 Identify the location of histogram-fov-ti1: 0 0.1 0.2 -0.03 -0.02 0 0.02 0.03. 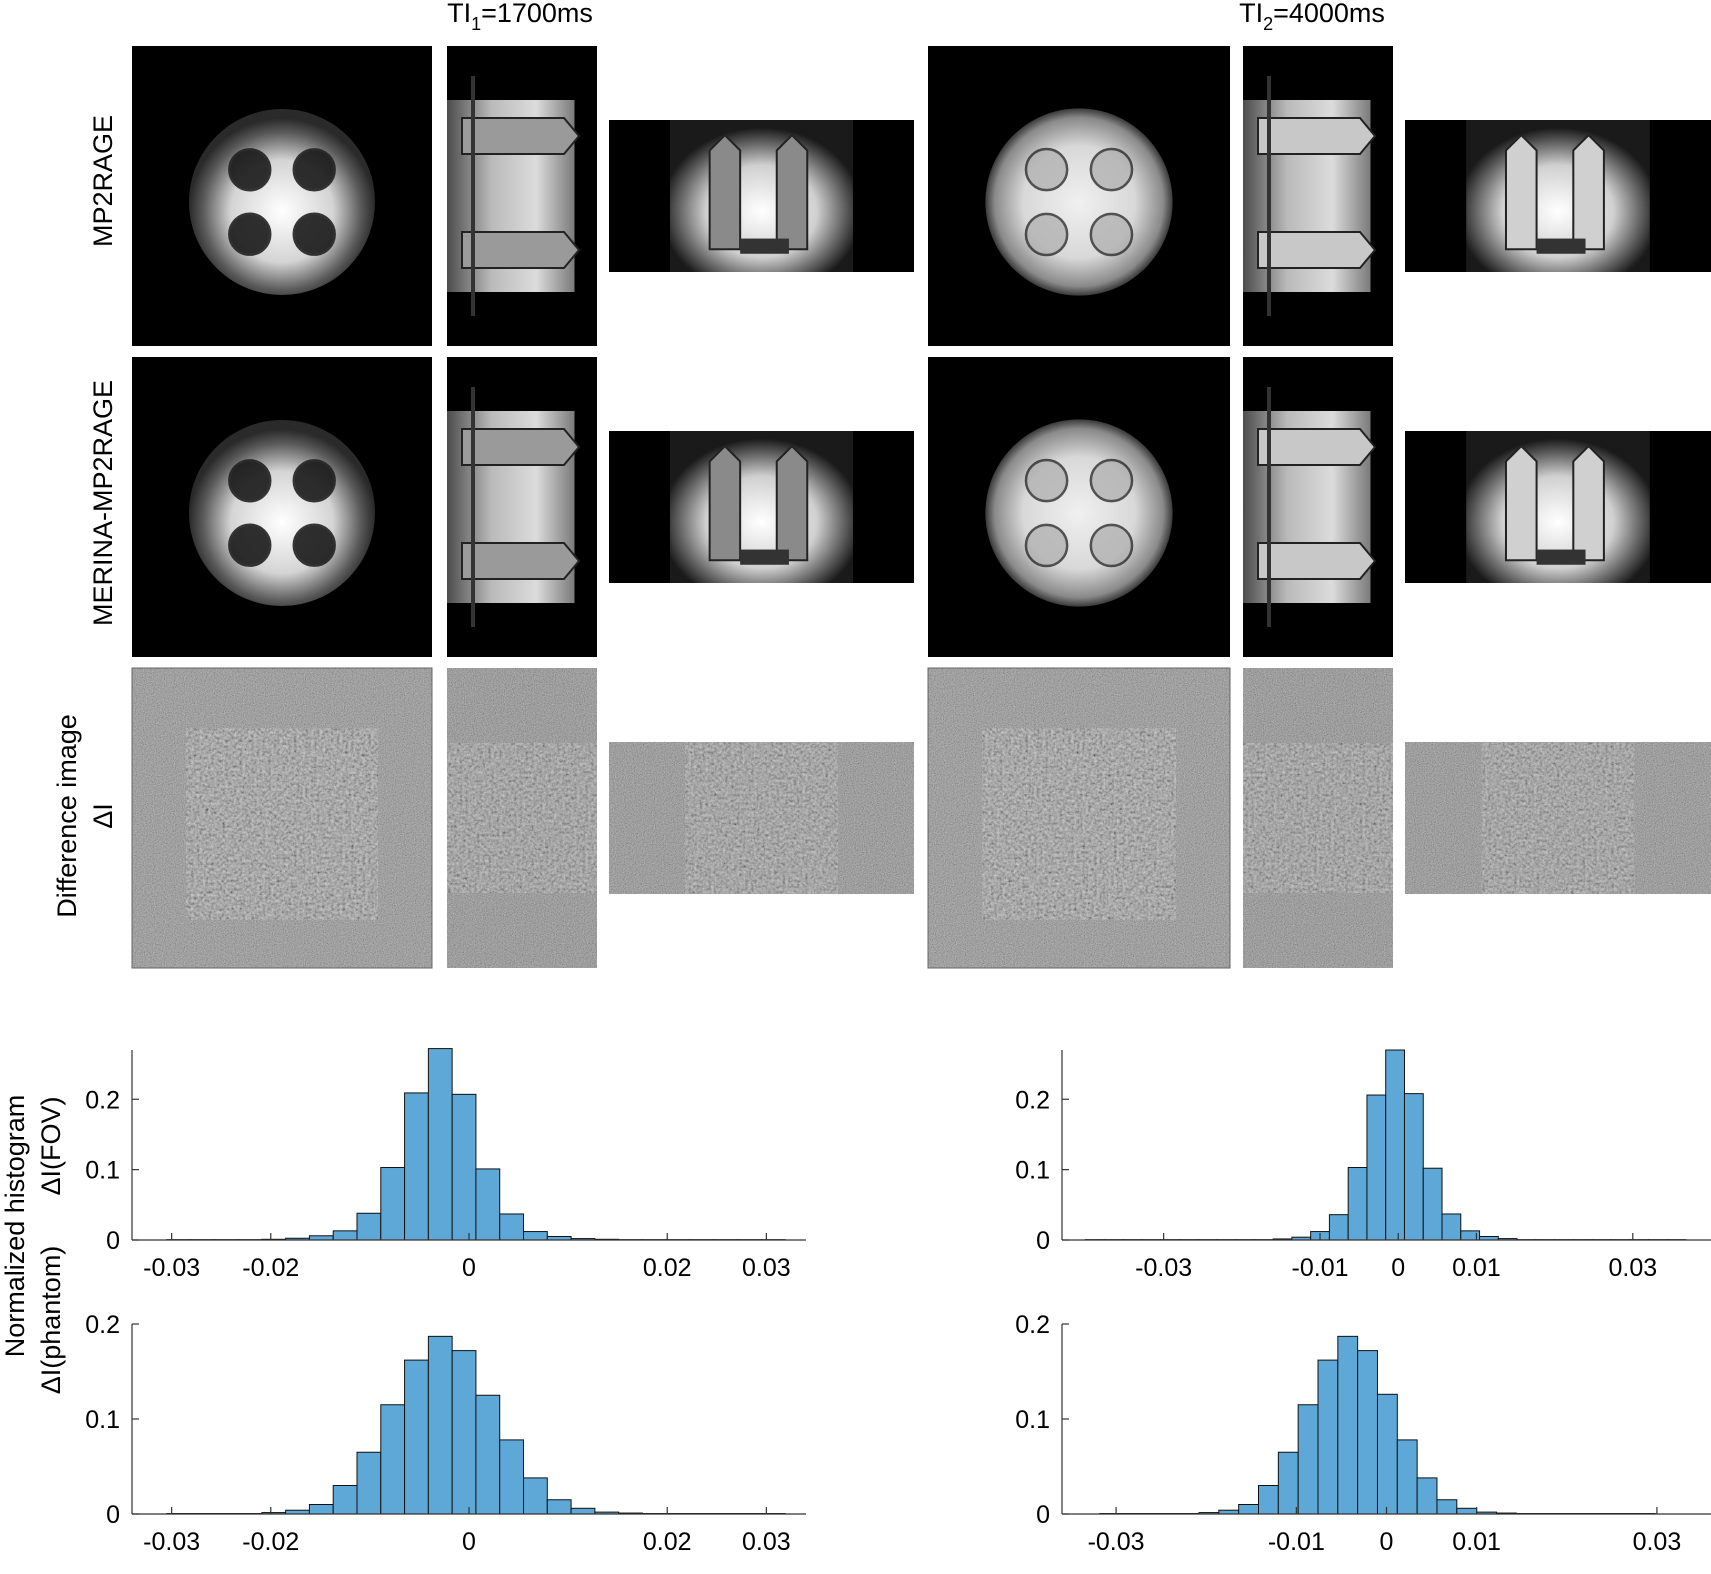
(445, 1165).